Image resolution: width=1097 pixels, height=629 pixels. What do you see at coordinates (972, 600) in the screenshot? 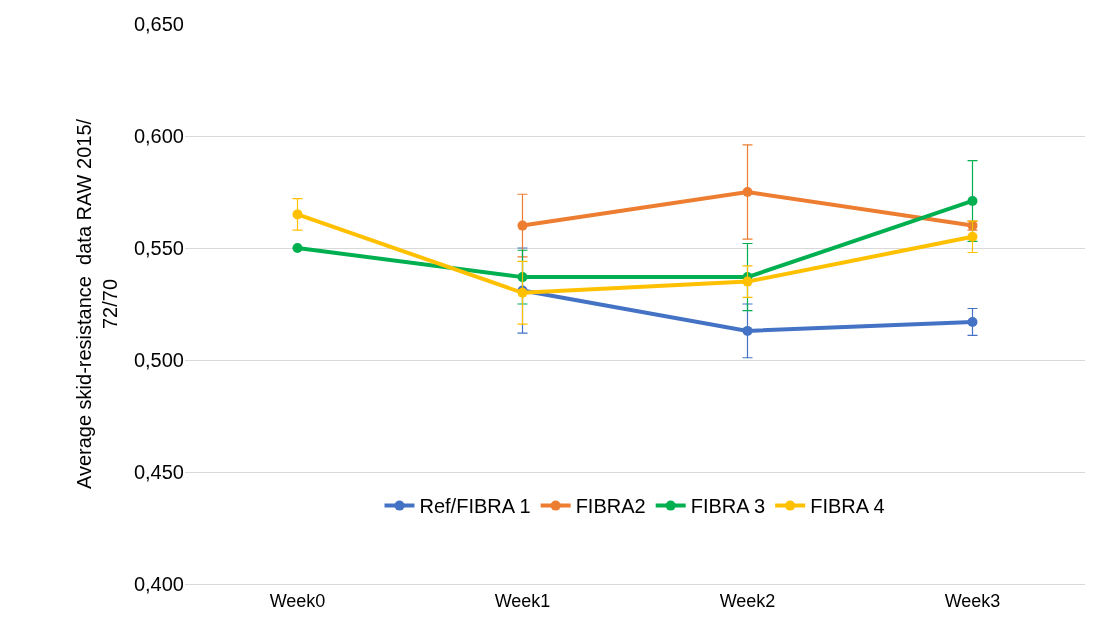
I see `x-tick-label: Week3` at bounding box center [972, 600].